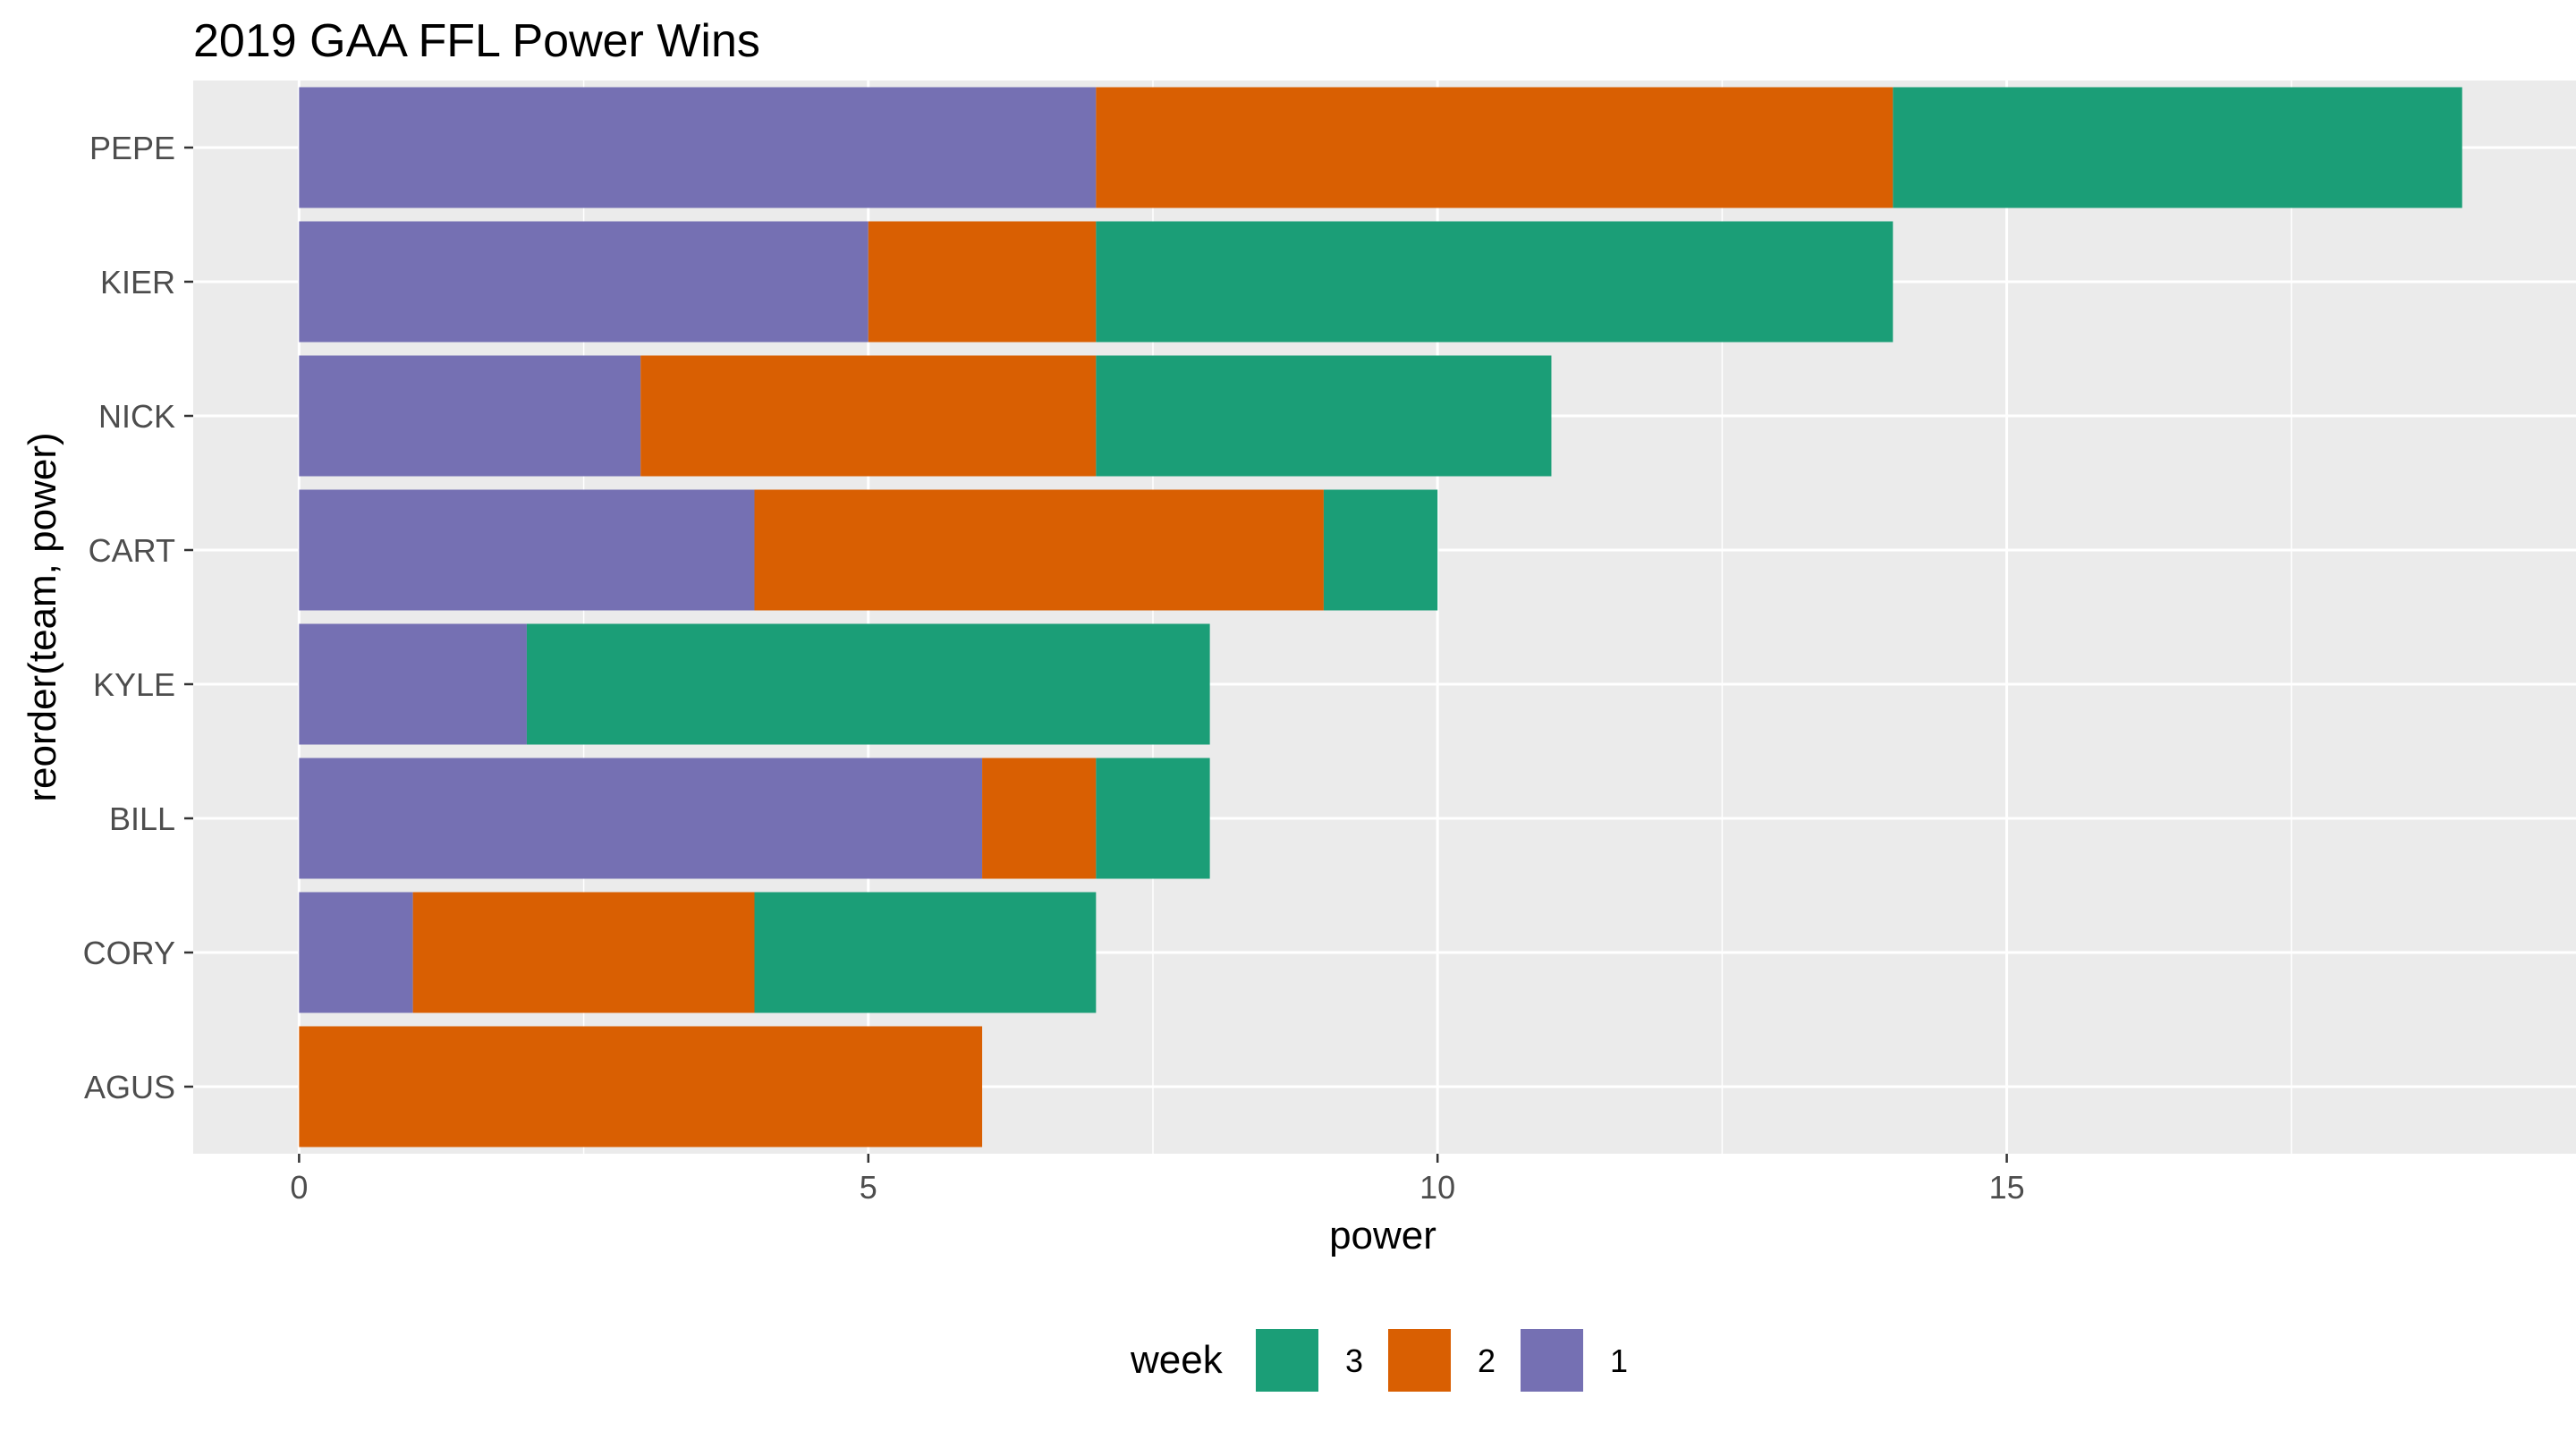  What do you see at coordinates (138, 618) in the screenshot?
I see `y-axis: PEPE KIER NICK CART KYLE BILL CORY AGUS` at bounding box center [138, 618].